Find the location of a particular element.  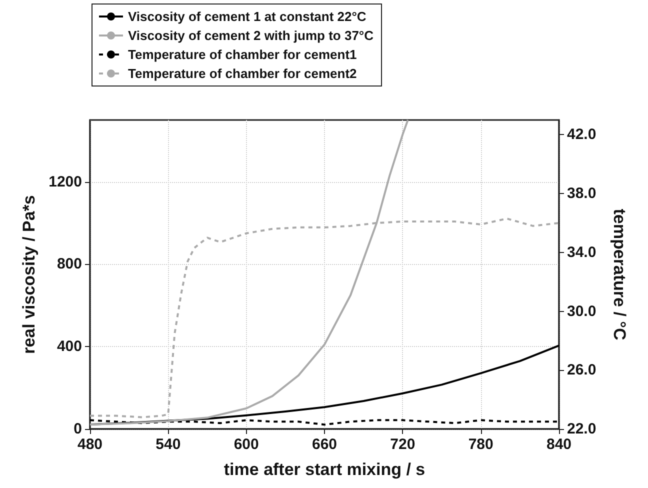

x-tick-label: 660 is located at coordinates (325, 444).